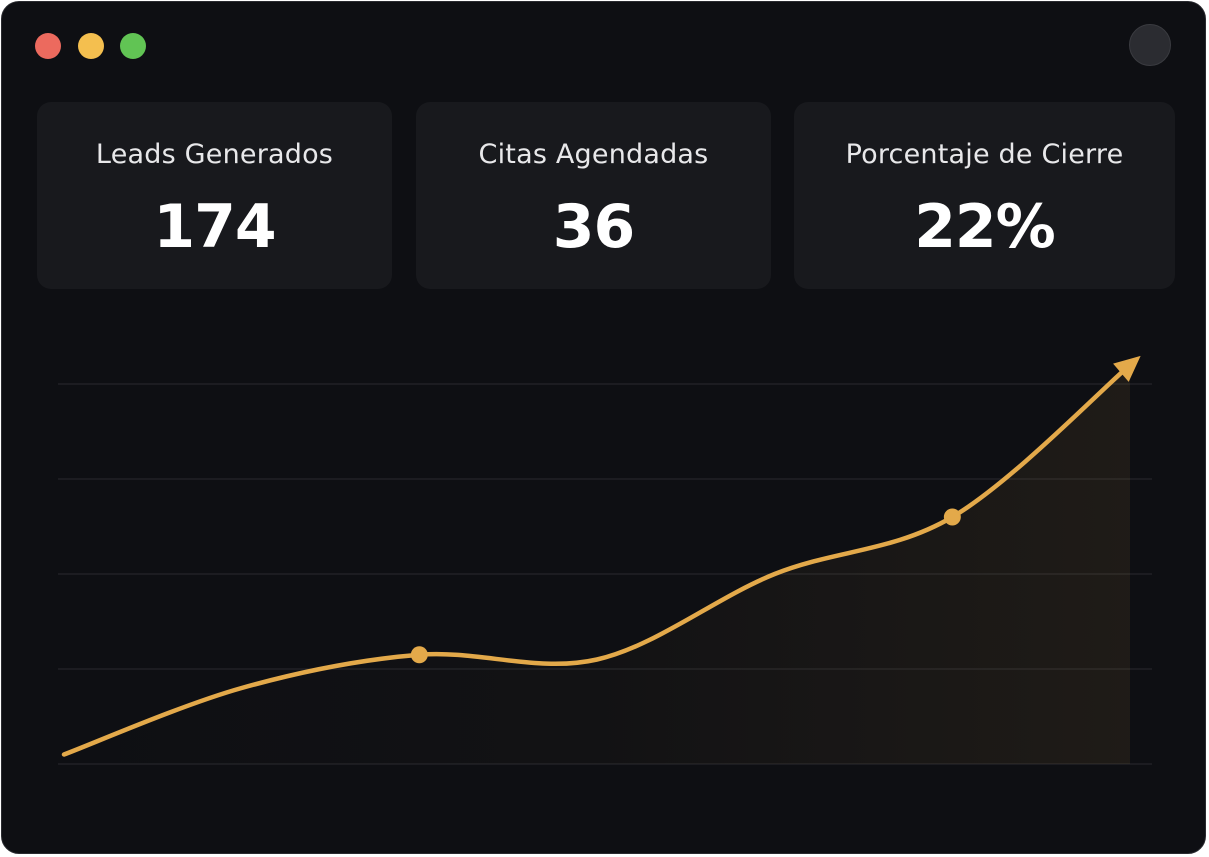 The width and height of the screenshot is (1209, 857). I want to click on metric-label: Citas Agendadas, so click(593, 154).